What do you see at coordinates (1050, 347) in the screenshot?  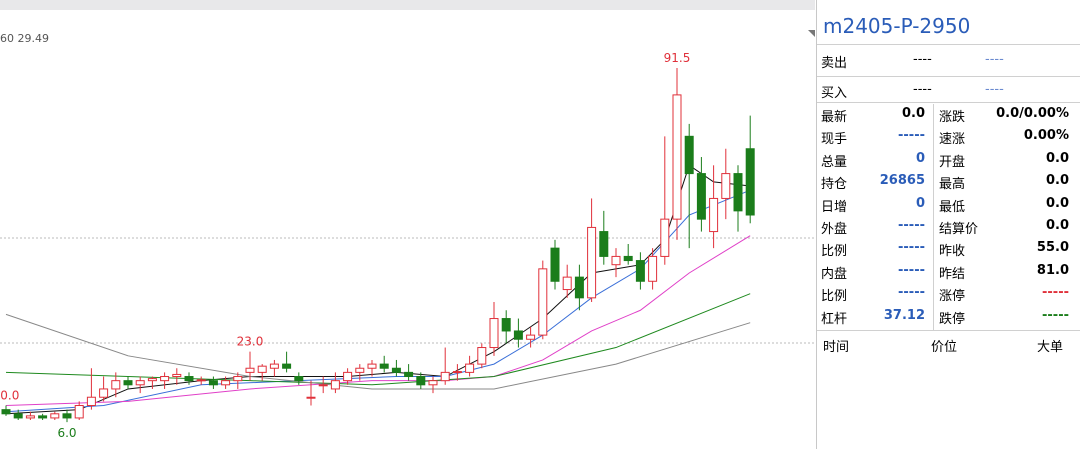 I see `footer-label: 大单` at bounding box center [1050, 347].